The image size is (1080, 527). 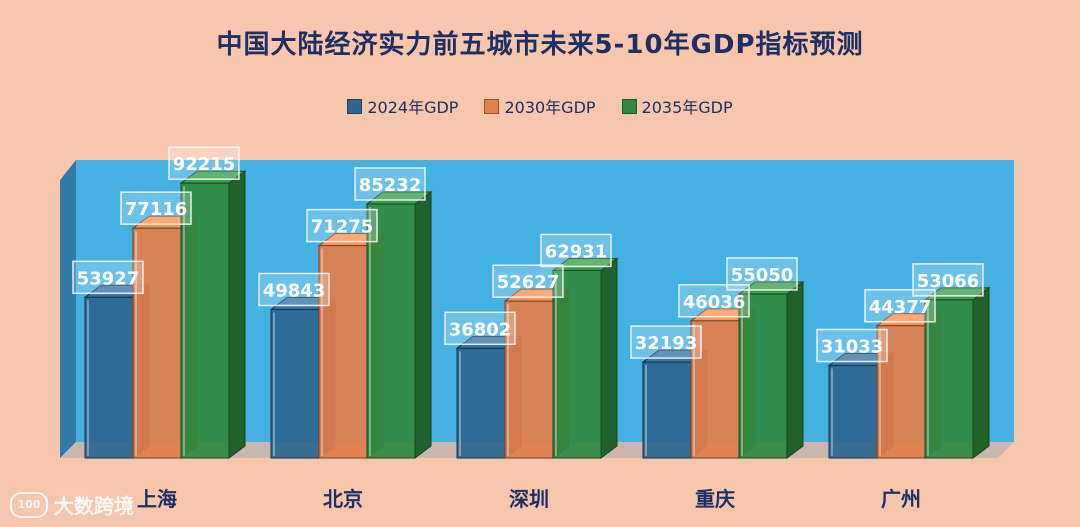 I want to click on category-label-1: 北京, so click(x=343, y=499).